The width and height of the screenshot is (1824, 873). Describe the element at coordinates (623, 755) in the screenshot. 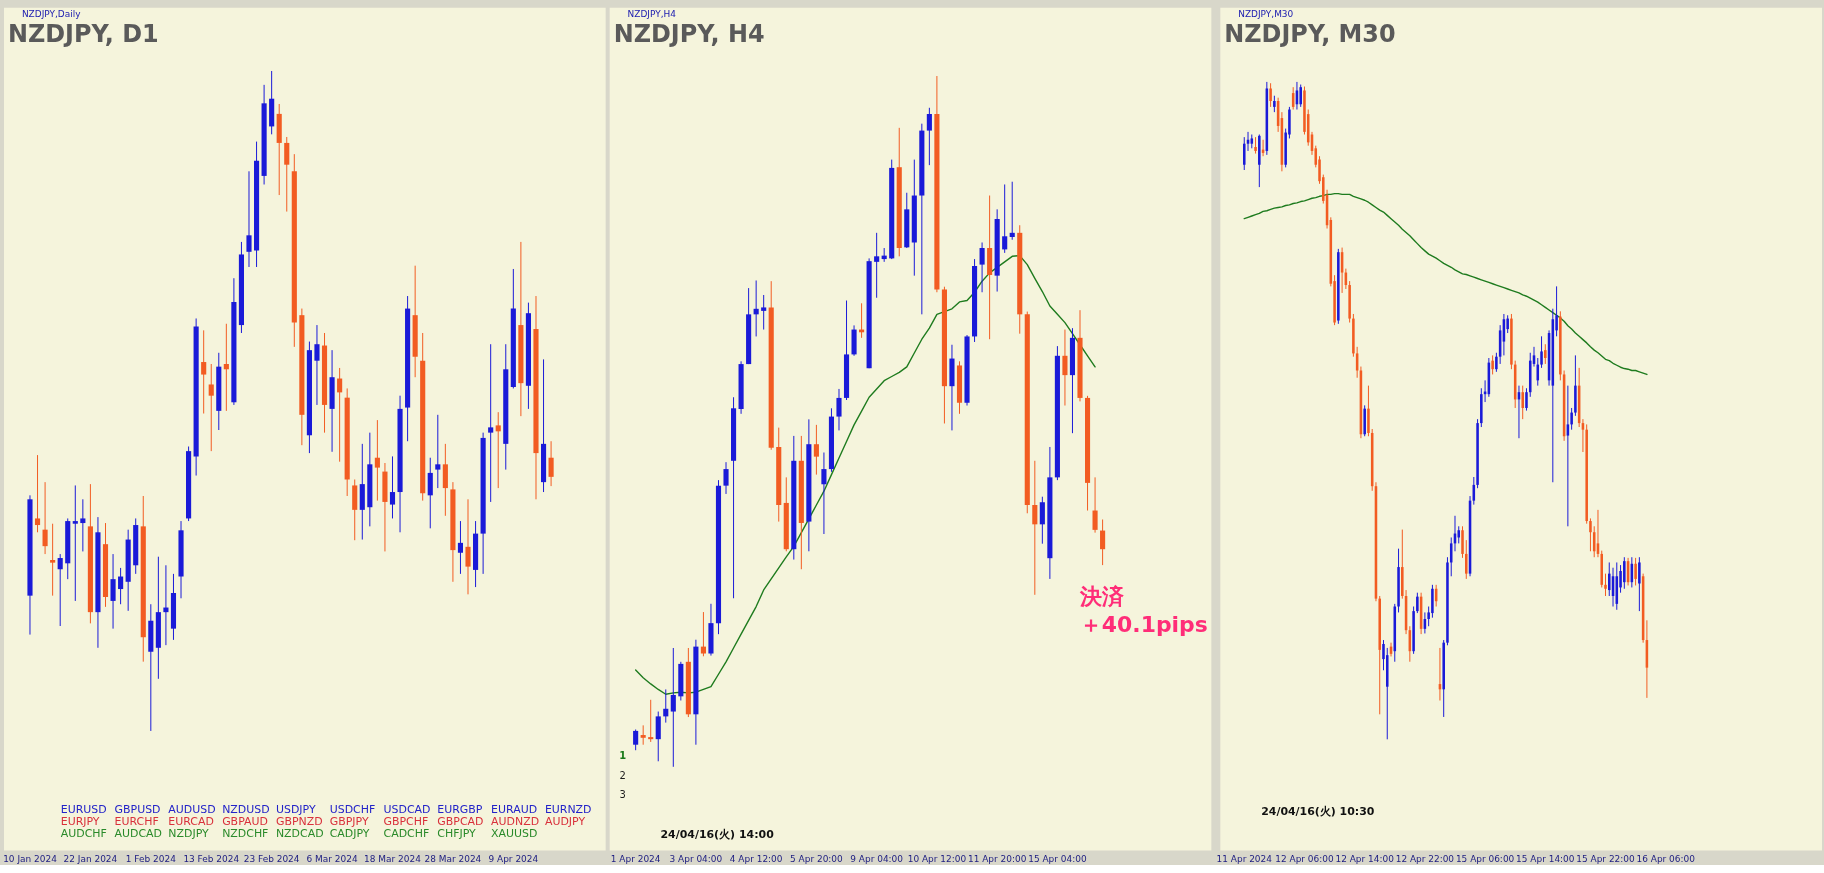

I see `text: 1` at that location.